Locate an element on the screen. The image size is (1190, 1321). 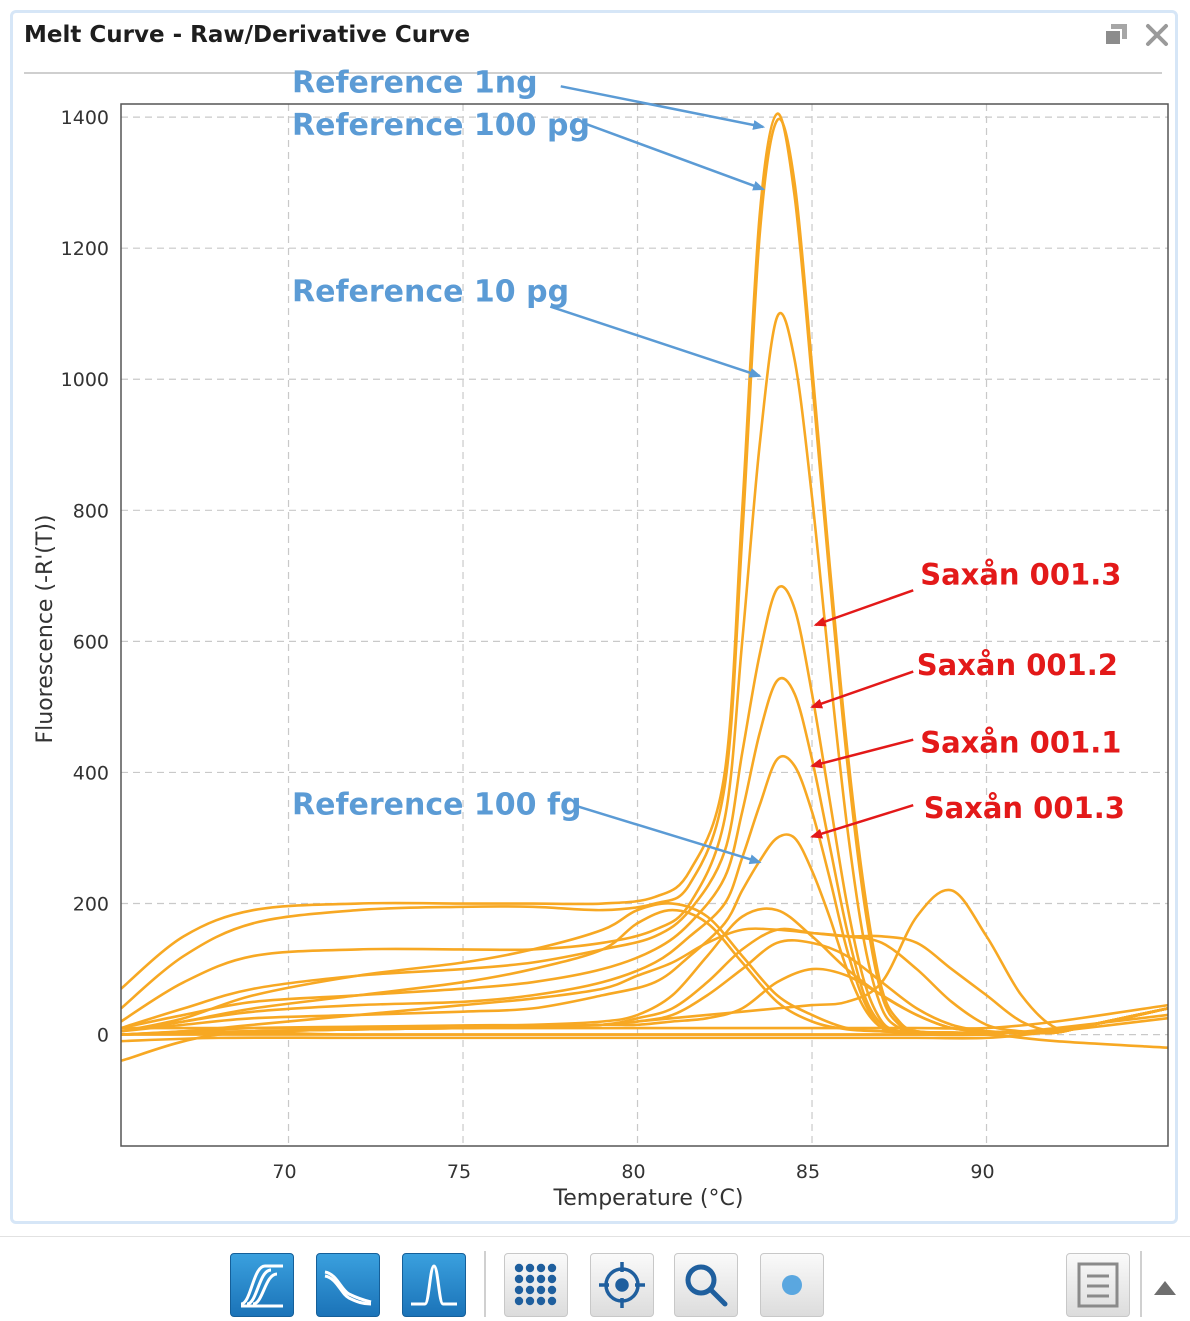
x-tick-label: 85 is located at coordinates (808, 1172).